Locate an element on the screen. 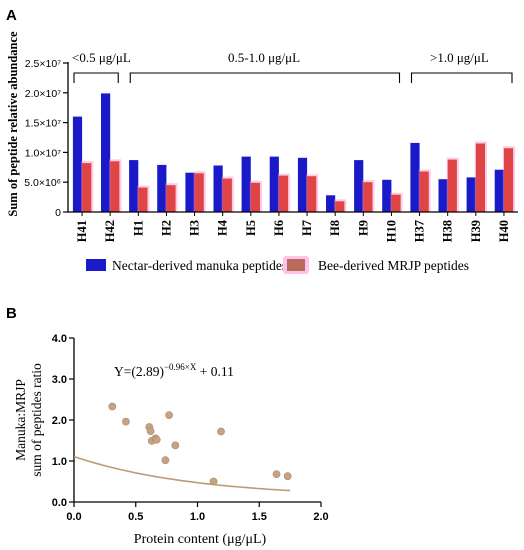 The height and width of the screenshot is (550, 524). group-label-mid: 0.5-1.0 μg/μL is located at coordinates (264, 57).